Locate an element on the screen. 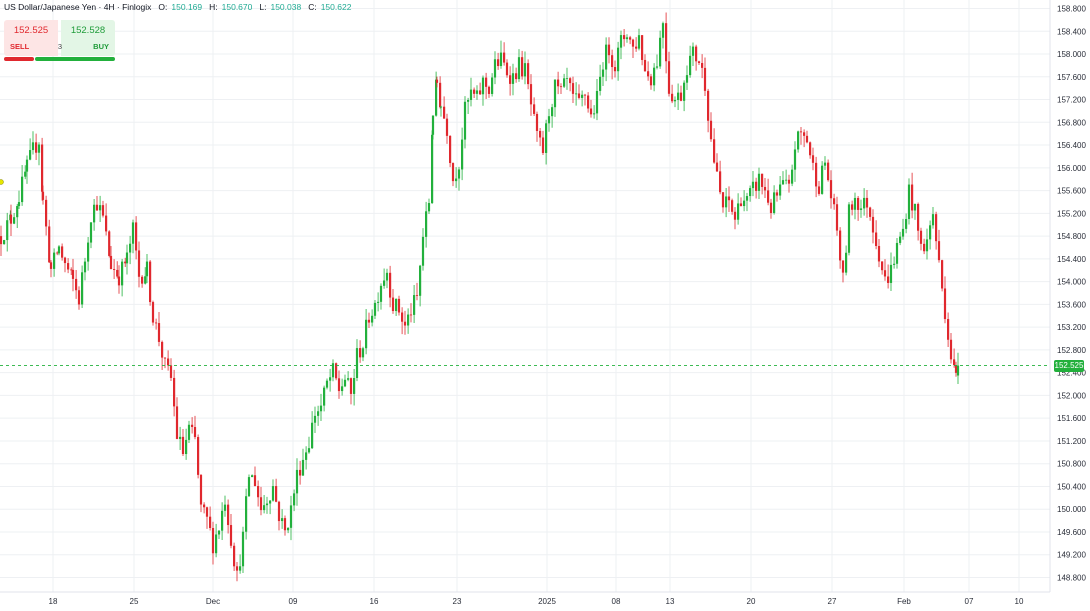 The width and height of the screenshot is (1090, 611). x-tick-label: 23 is located at coordinates (457, 601).